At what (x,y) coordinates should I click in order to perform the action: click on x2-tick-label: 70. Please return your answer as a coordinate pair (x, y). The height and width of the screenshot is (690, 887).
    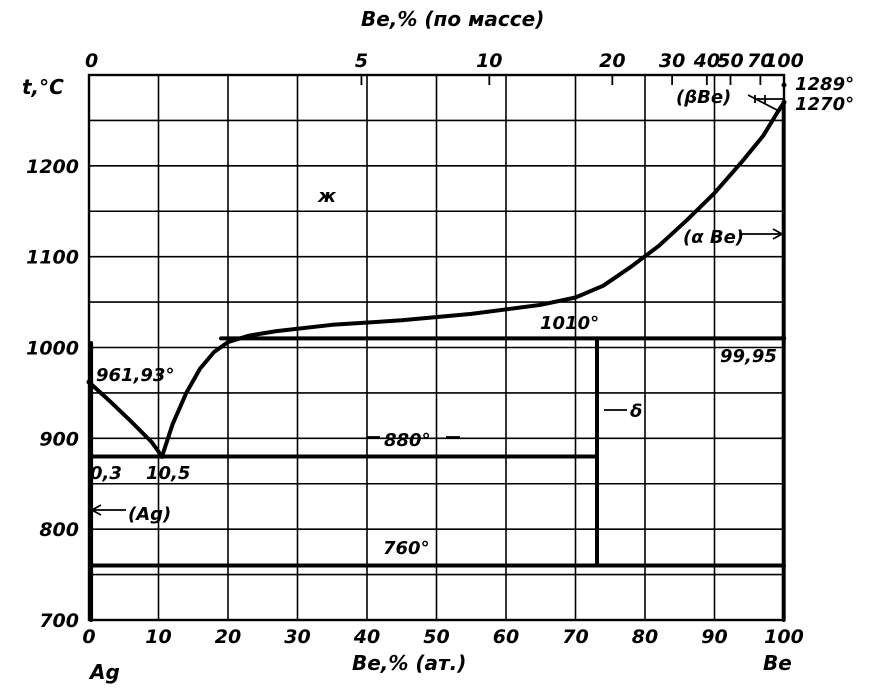
    Looking at the image, I should click on (760, 61).